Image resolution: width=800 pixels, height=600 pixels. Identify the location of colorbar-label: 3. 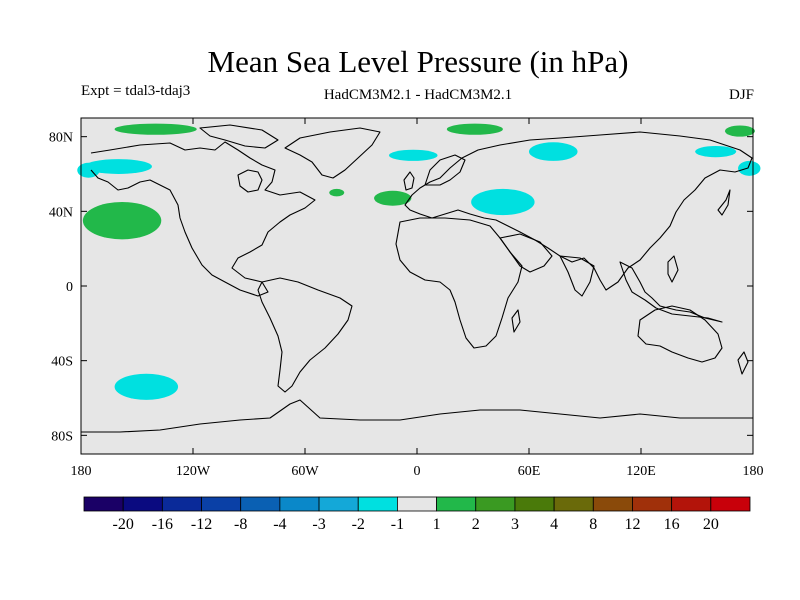
(515, 524).